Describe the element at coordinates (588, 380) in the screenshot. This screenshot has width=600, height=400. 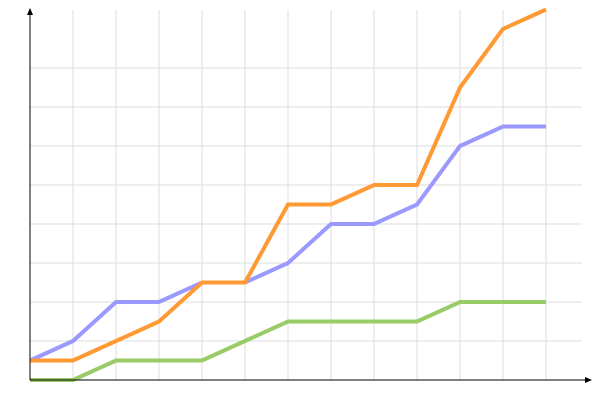
I see `x-axis-arrow-icon` at that location.